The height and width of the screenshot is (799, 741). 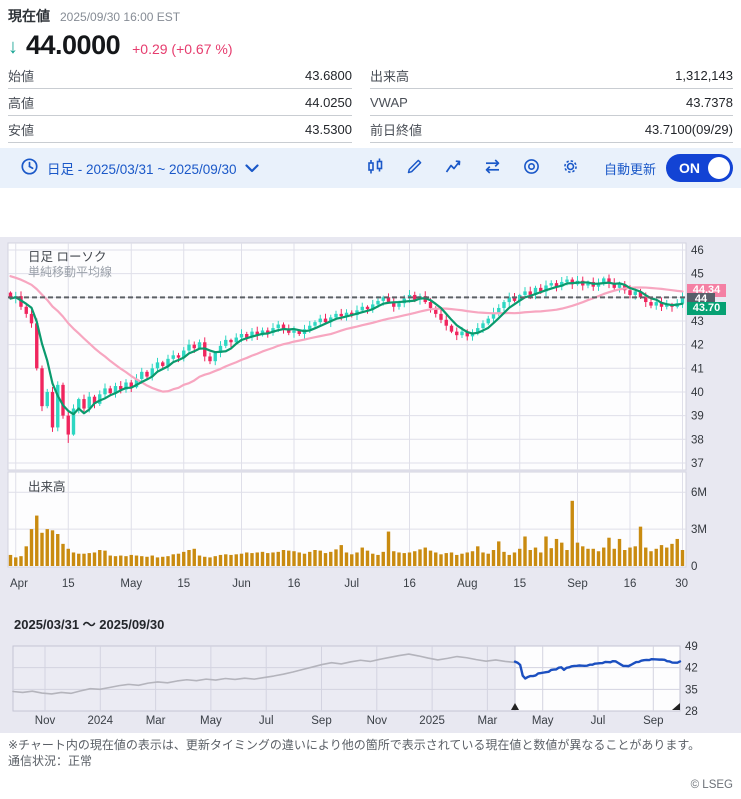 What do you see at coordinates (551, 129) in the screenshot?
I see `table-row: 前日終値 43.7100(09/29)` at bounding box center [551, 129].